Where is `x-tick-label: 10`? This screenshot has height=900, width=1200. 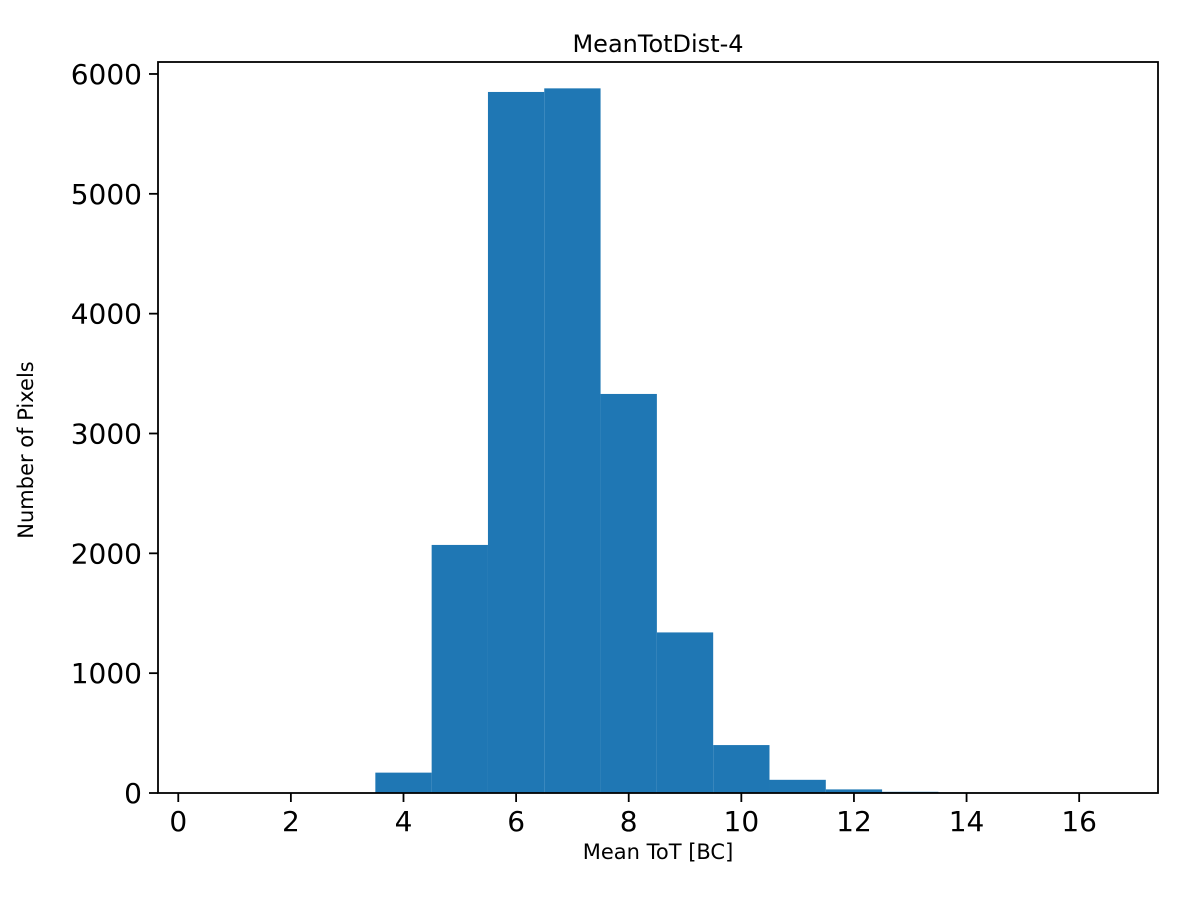 x-tick-label: 10 is located at coordinates (742, 821).